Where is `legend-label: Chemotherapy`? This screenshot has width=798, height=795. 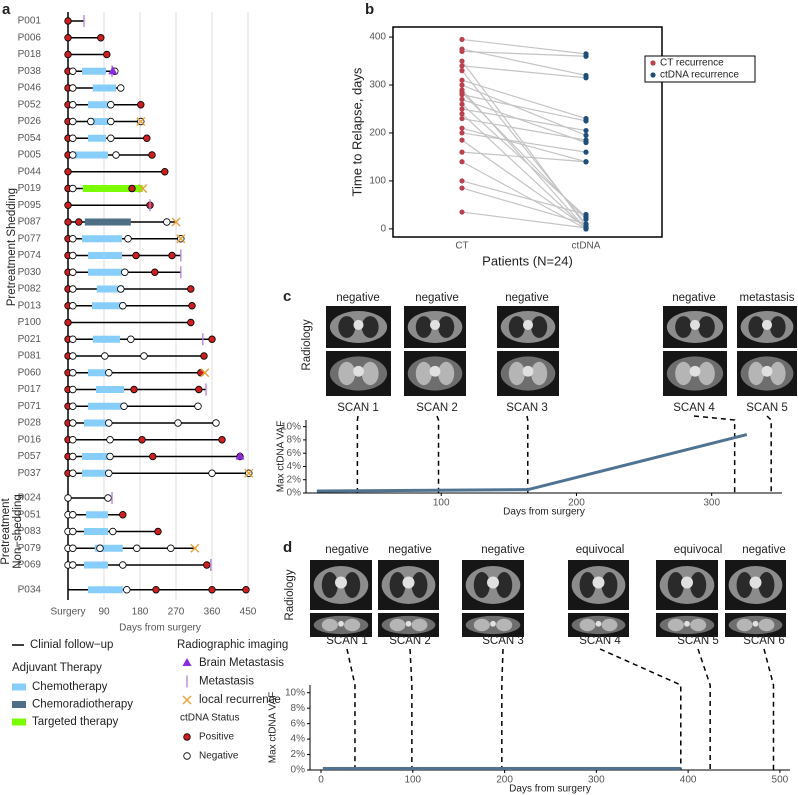 legend-label: Chemotherapy is located at coordinates (70, 687).